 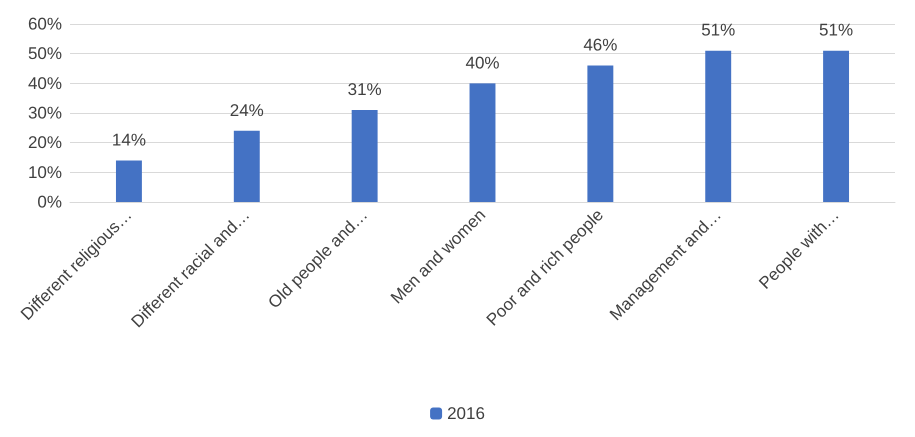 What do you see at coordinates (45, 83) in the screenshot?
I see `y-tick-label: 40%` at bounding box center [45, 83].